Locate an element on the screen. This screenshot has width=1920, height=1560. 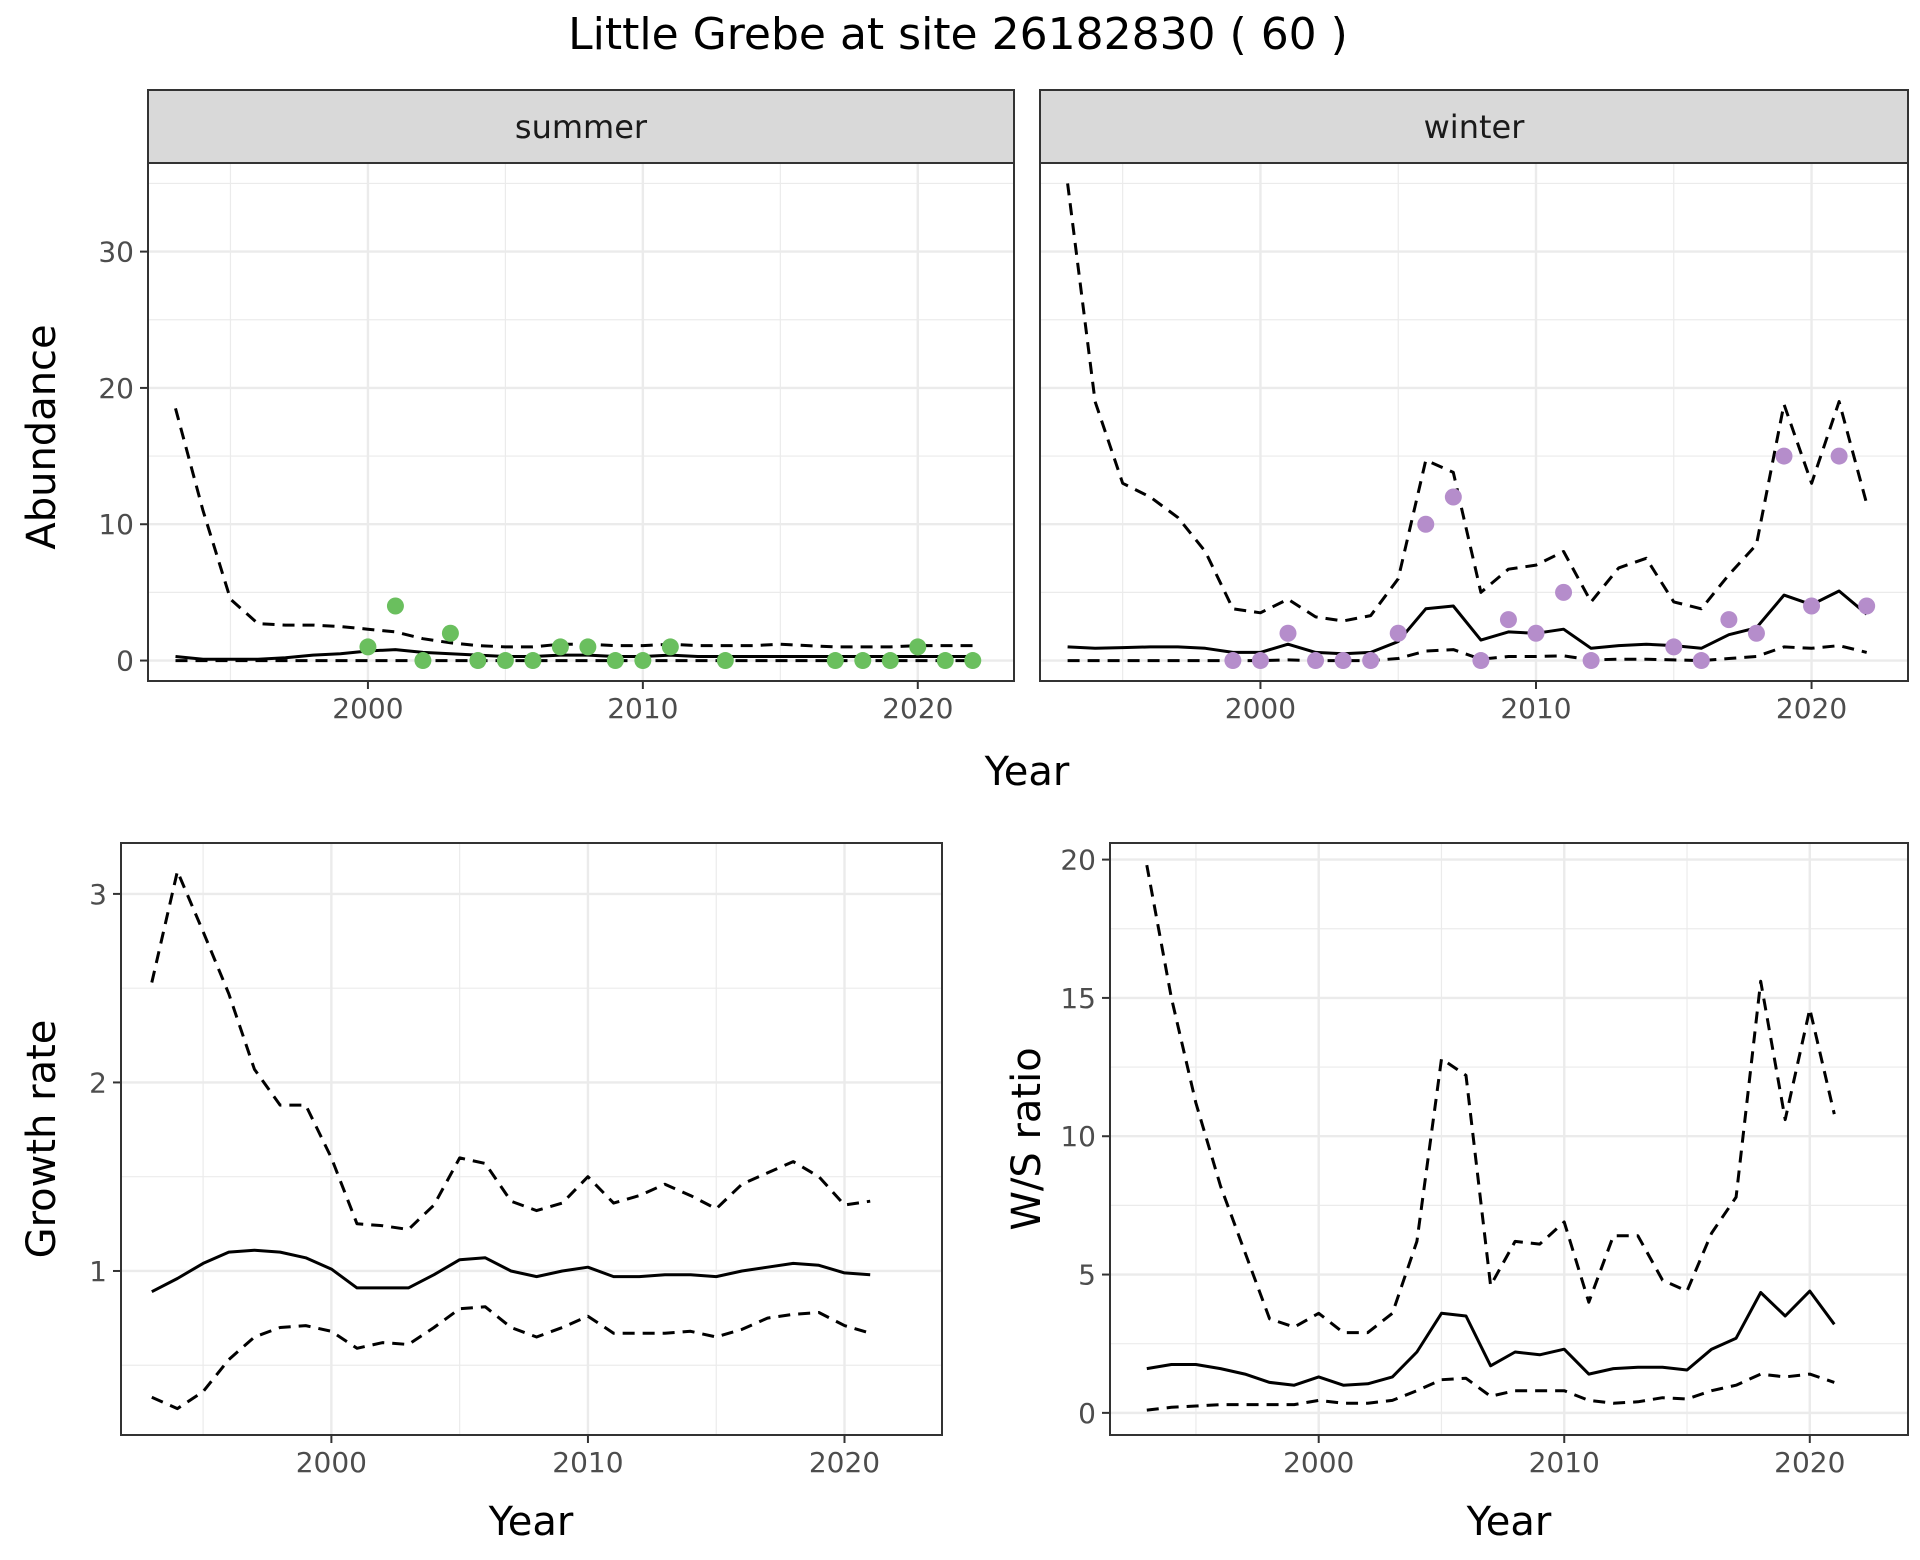
summer-y-tick-label: 10 is located at coordinates (116, 524).